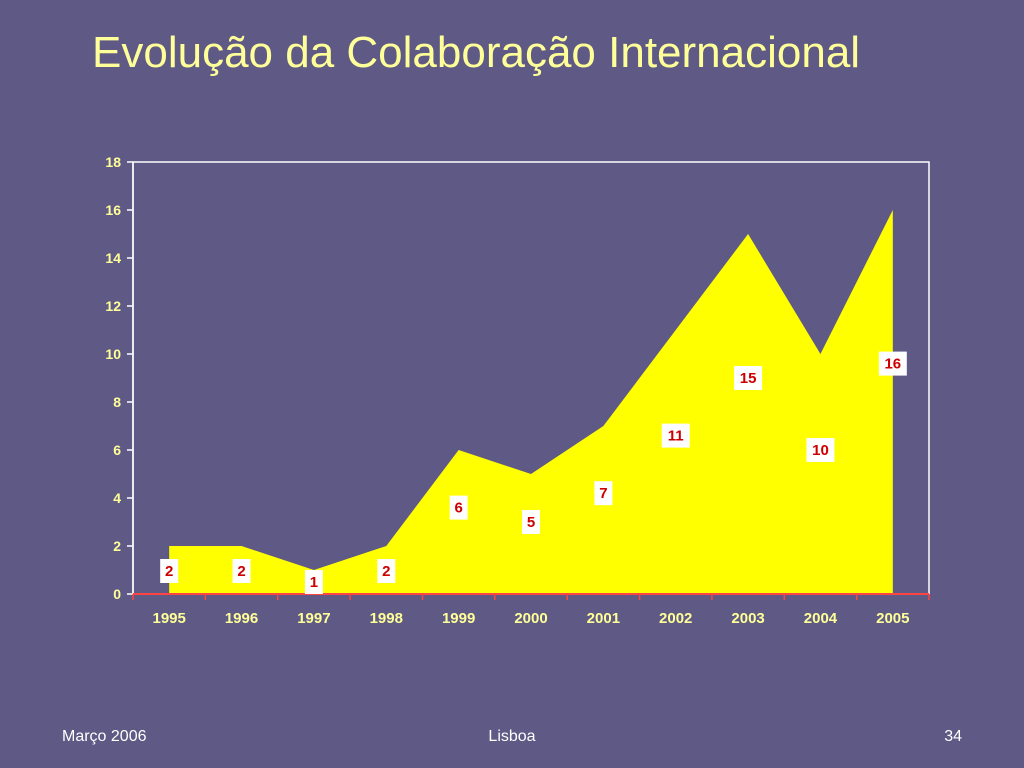 This screenshot has height=768, width=1024. Describe the element at coordinates (117, 498) in the screenshot. I see `y-tick-label: 4` at that location.